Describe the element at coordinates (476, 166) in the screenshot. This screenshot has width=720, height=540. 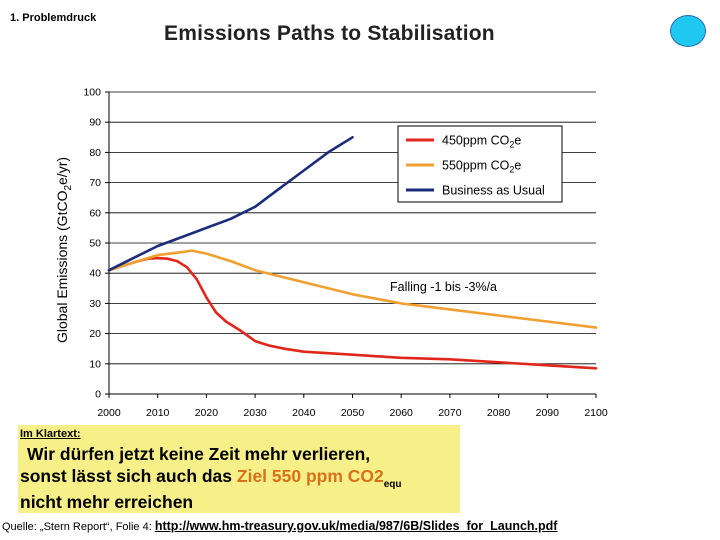
I see `legend-label-name: 550ppm CO` at that location.